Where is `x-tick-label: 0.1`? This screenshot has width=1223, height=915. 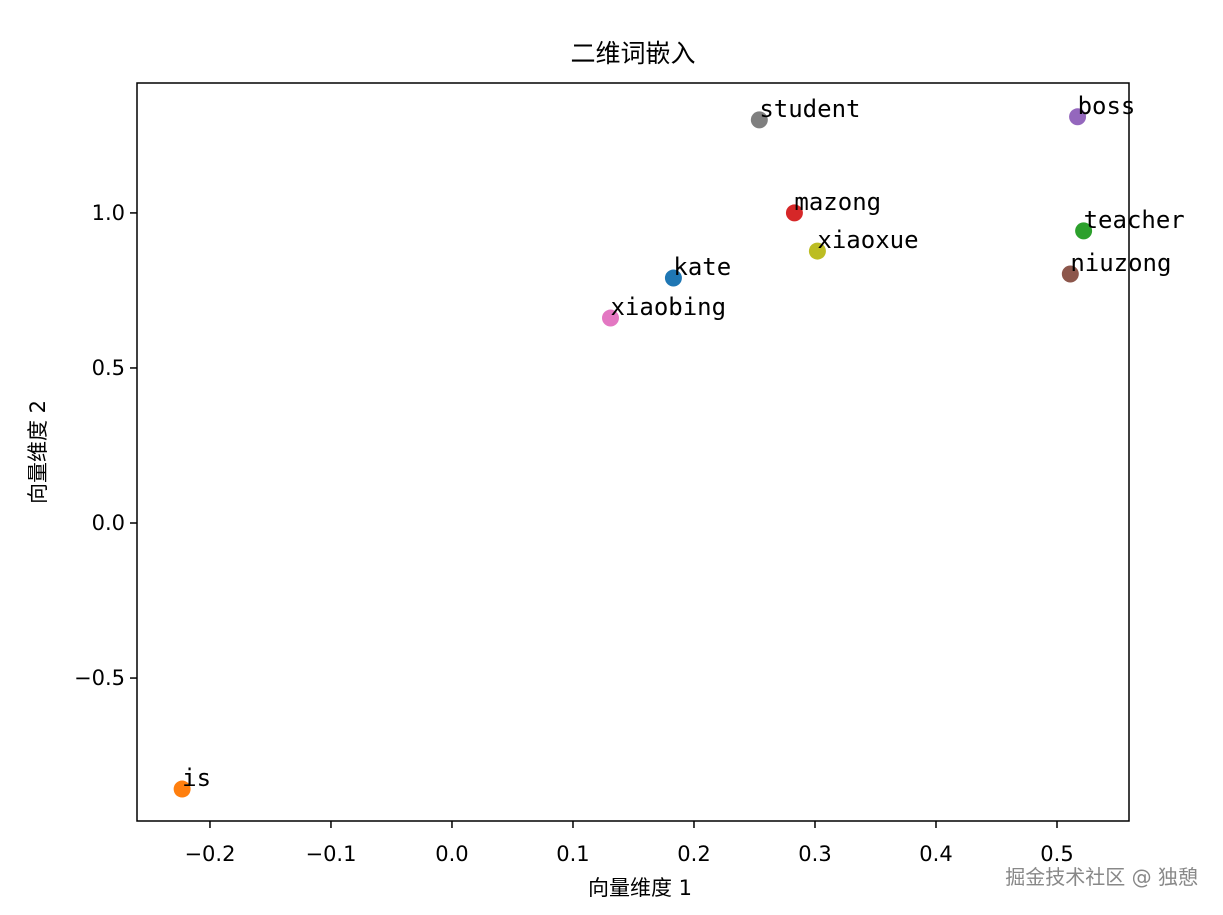 x-tick-label: 0.1 is located at coordinates (572, 854).